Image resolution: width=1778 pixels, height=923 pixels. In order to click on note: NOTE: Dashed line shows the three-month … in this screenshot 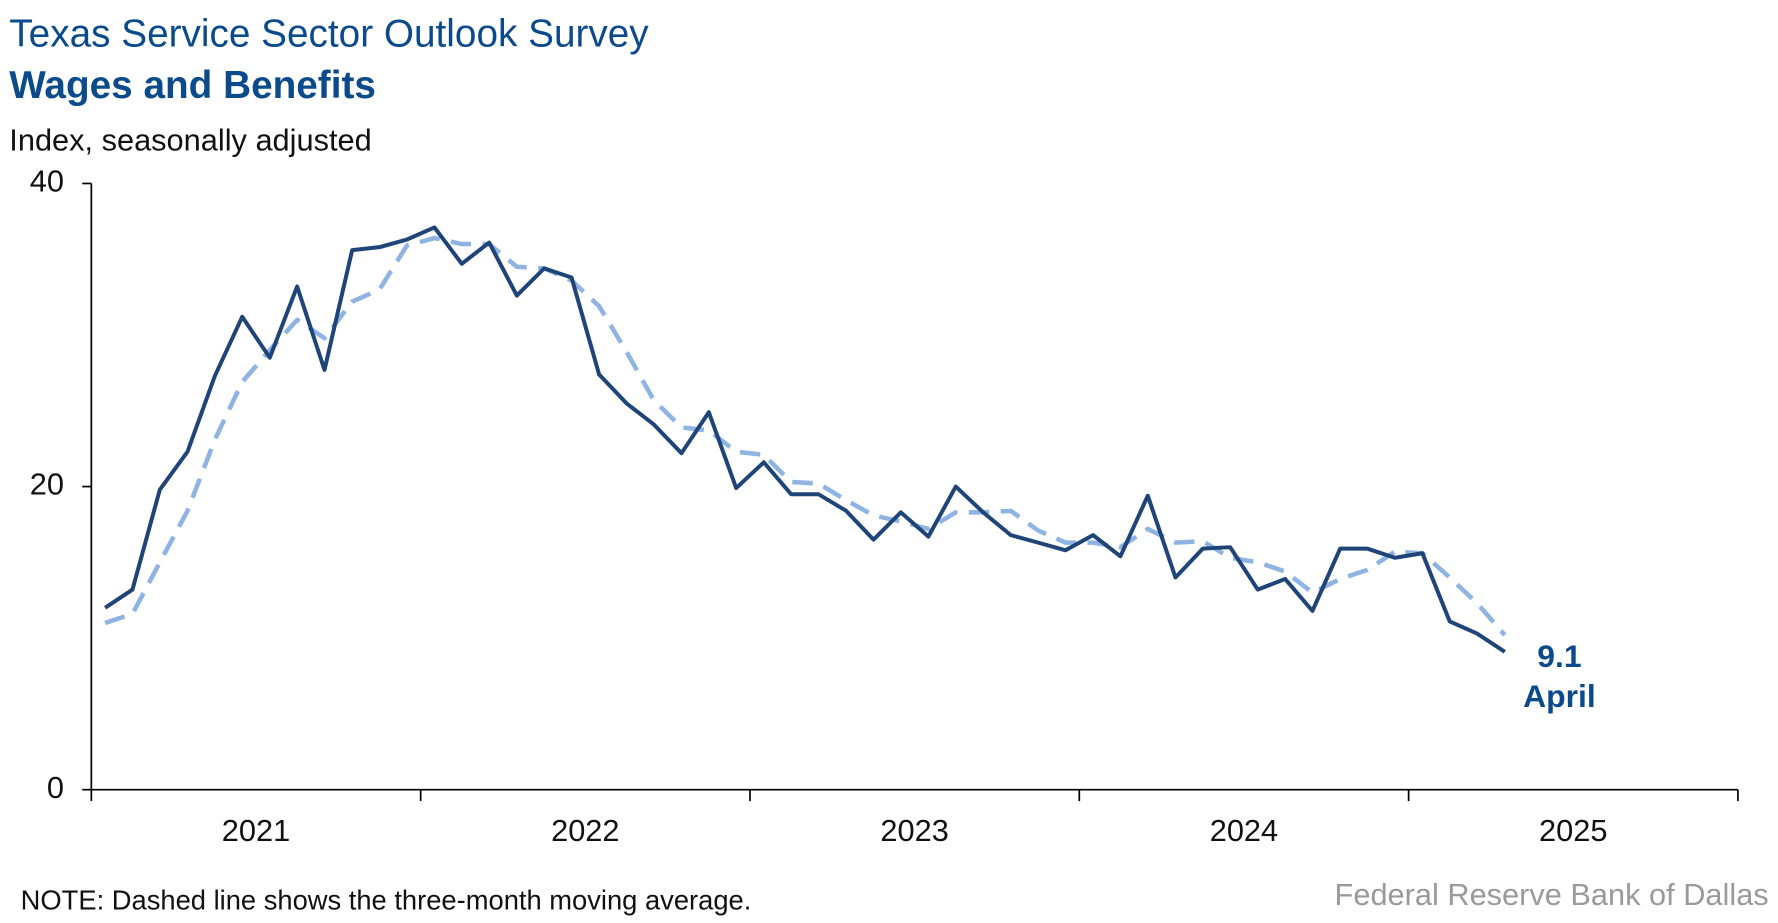, I will do `click(386, 900)`.